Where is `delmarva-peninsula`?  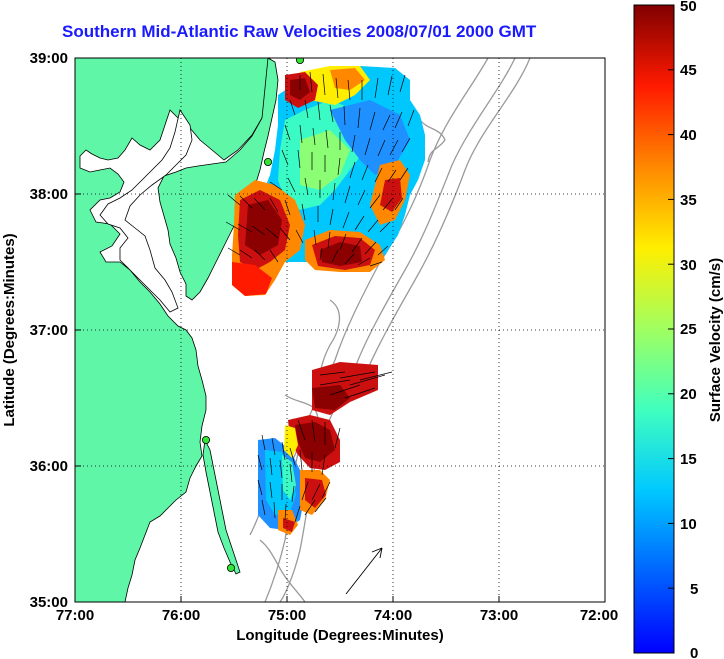 delmarva-peninsula is located at coordinates (218, 179).